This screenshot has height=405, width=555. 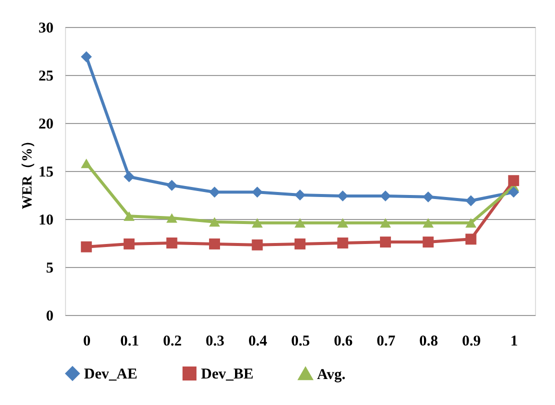 What do you see at coordinates (471, 342) in the screenshot?
I see `x-tick-label: 0.9` at bounding box center [471, 342].